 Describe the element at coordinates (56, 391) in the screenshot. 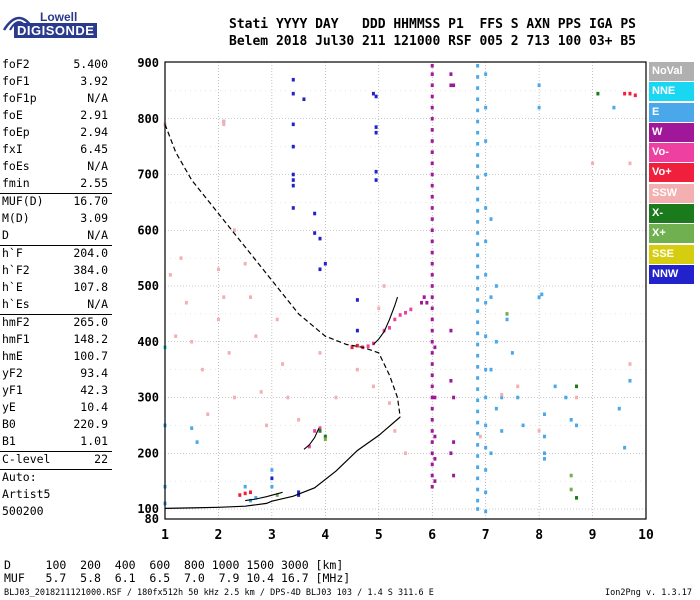

I see `param-row: yF1 42.3` at that location.